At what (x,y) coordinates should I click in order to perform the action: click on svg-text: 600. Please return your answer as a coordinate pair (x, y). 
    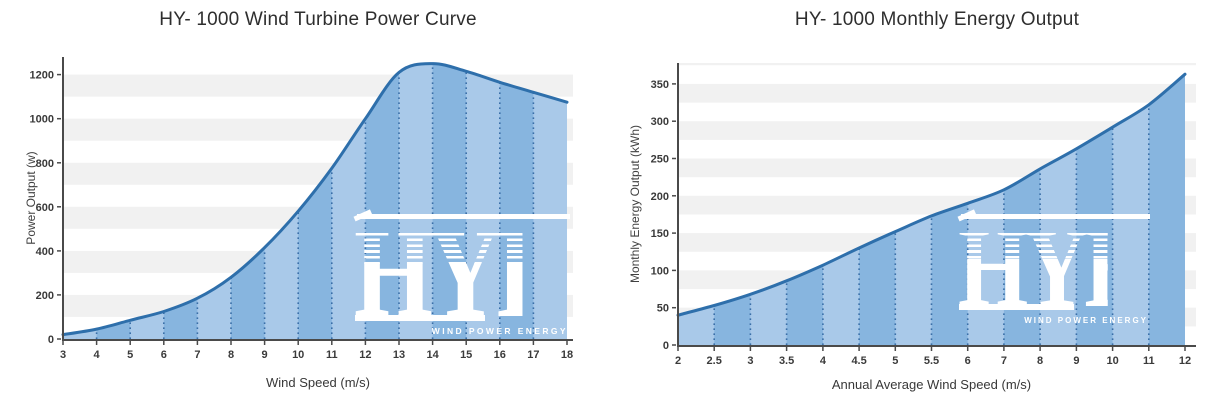
    Looking at the image, I should click on (45, 208).